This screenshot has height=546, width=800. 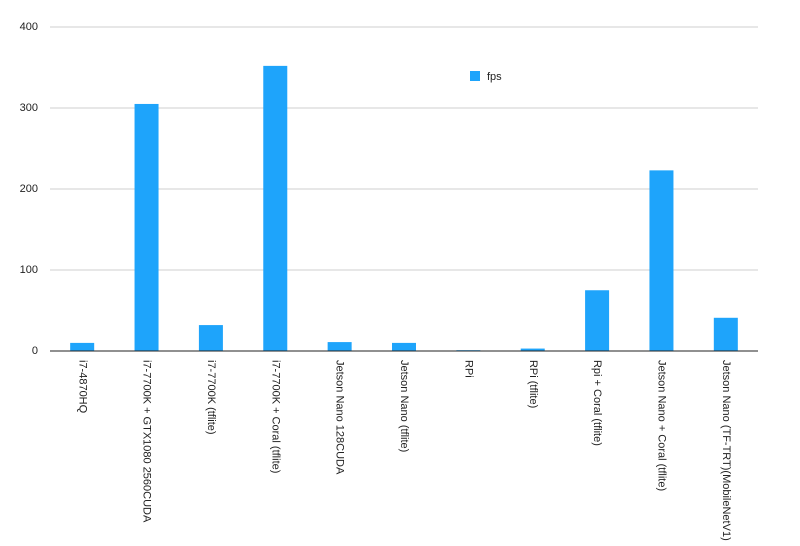 What do you see at coordinates (404, 406) in the screenshot?
I see `x-tick-label: Jetson Nano (tflite)` at bounding box center [404, 406].